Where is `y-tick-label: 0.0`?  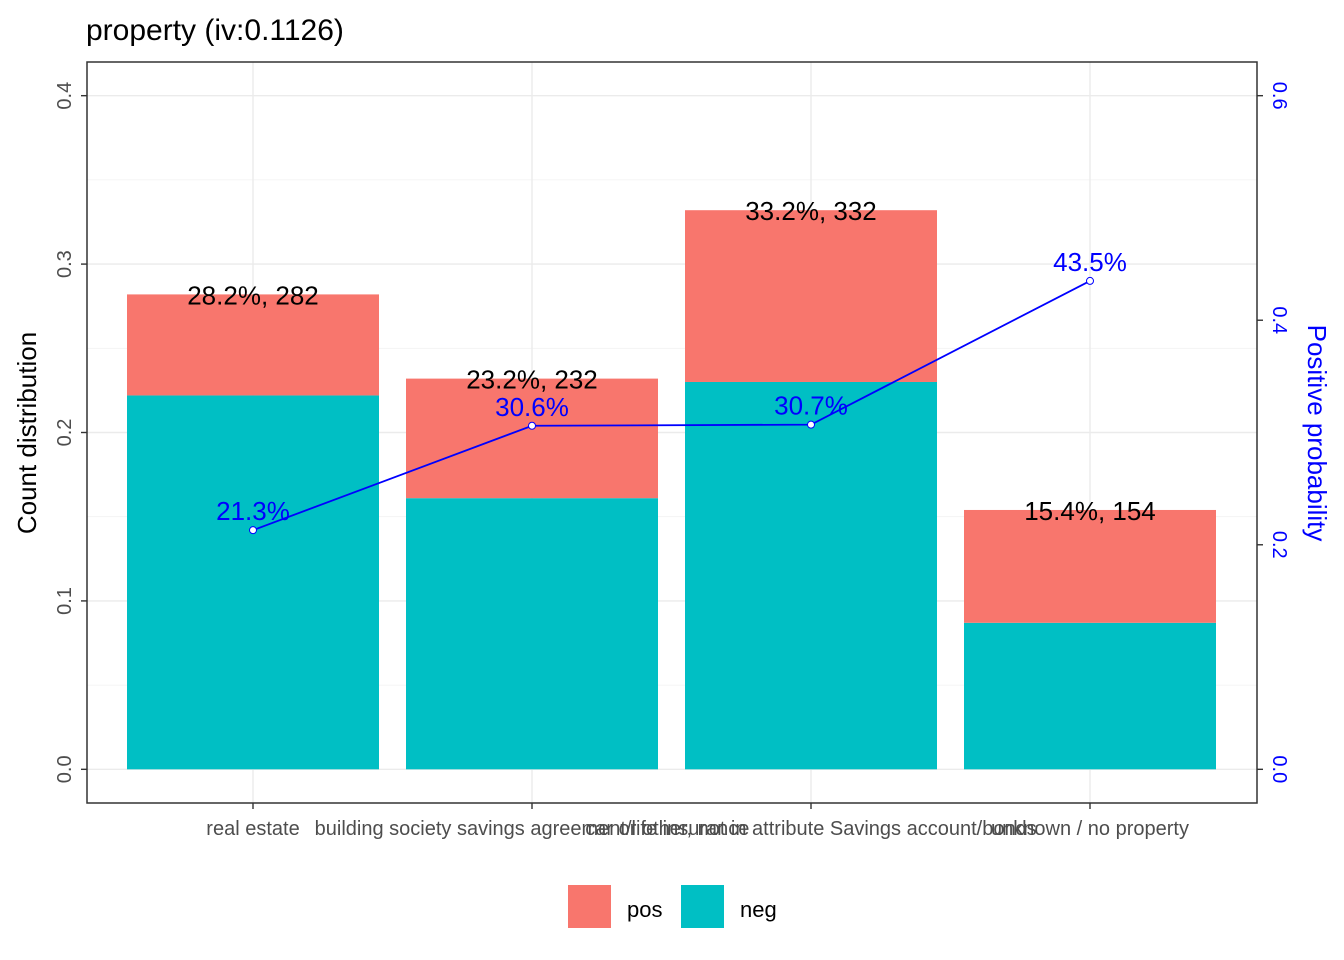
y-tick-label: 0.0 is located at coordinates (65, 769).